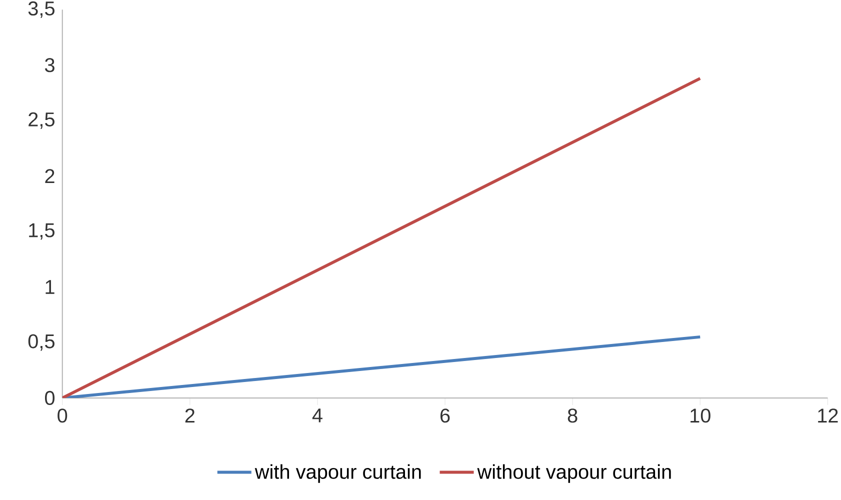 Image resolution: width=841 pixels, height=500 pixels. I want to click on y-tick-label: 3,5, so click(41, 9).